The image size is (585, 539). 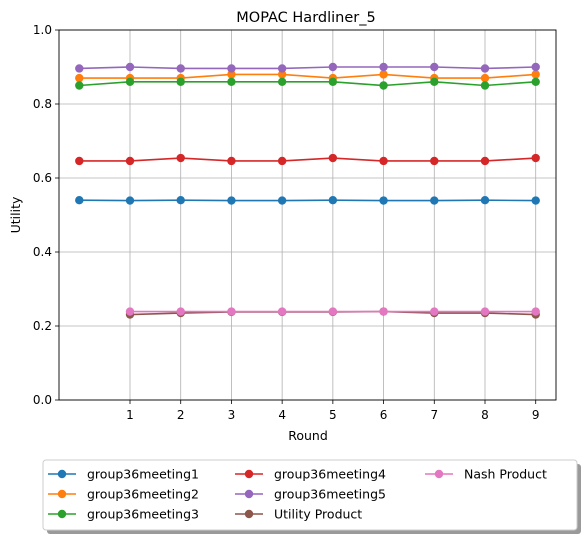 I want to click on x-tick-label: 5, so click(x=333, y=415).